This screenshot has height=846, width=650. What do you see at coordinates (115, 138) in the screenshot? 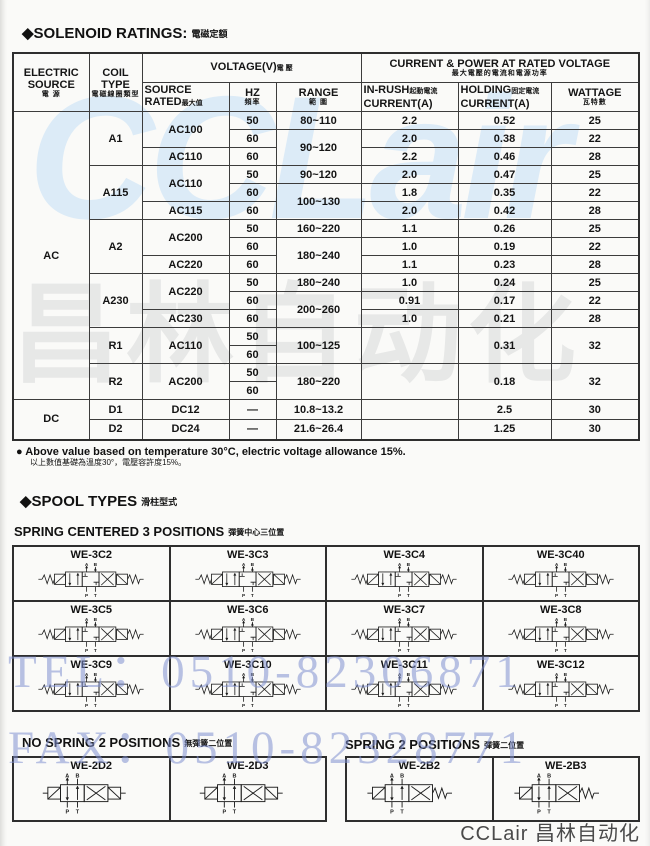
I see `cell-coil-a1: A1` at bounding box center [115, 138].